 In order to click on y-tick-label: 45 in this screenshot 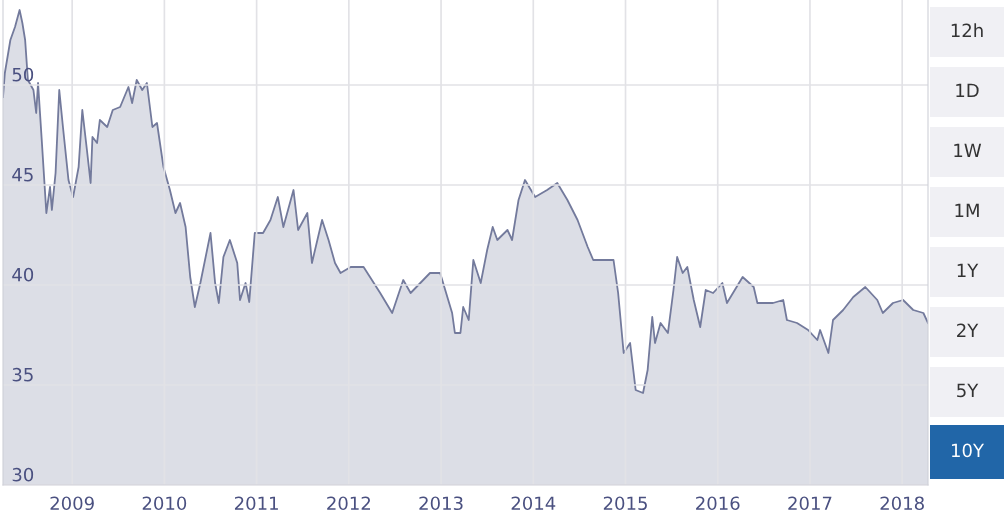, I will do `click(22, 175)`.